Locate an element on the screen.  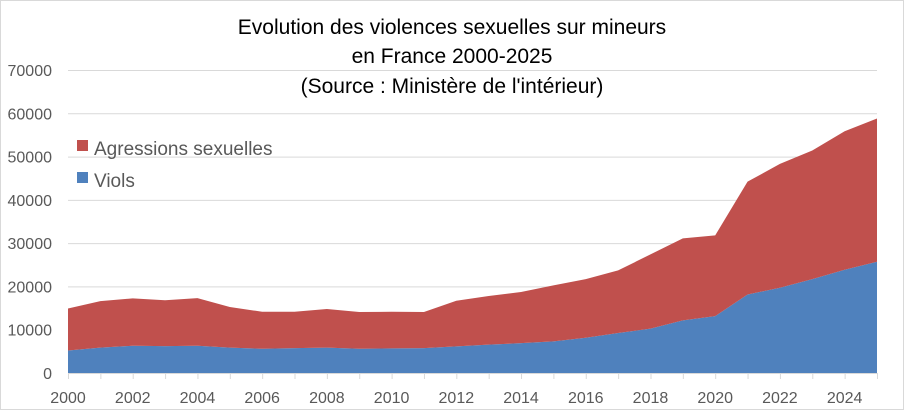
title-line-3: (Source : Ministère de l'intérieur) is located at coordinates (452, 86).